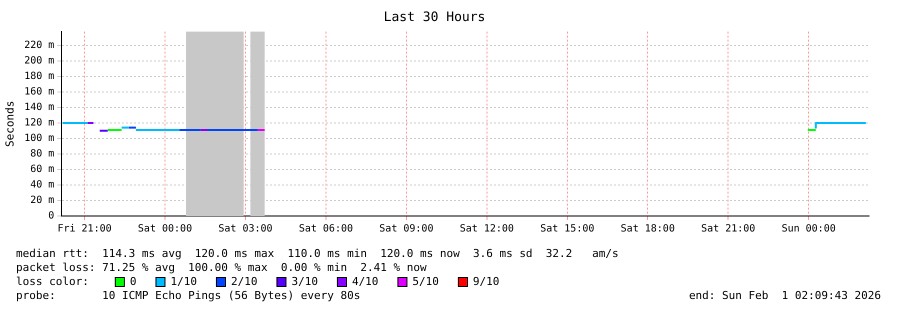  I want to click on legend-label: 2/10, so click(244, 281).